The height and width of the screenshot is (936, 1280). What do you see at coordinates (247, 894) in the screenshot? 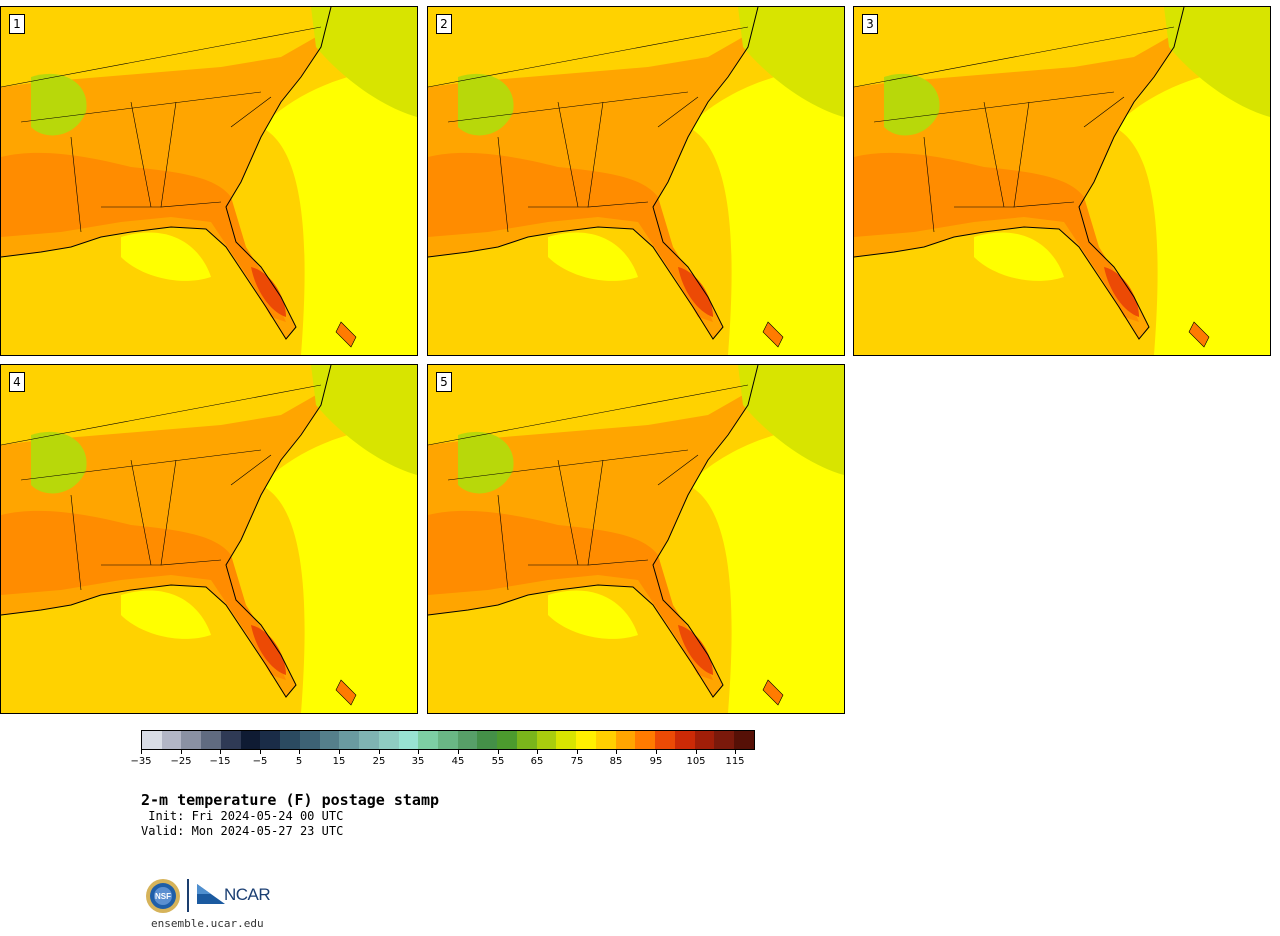
I see `ncar-logo-text: NCAR` at bounding box center [247, 894].